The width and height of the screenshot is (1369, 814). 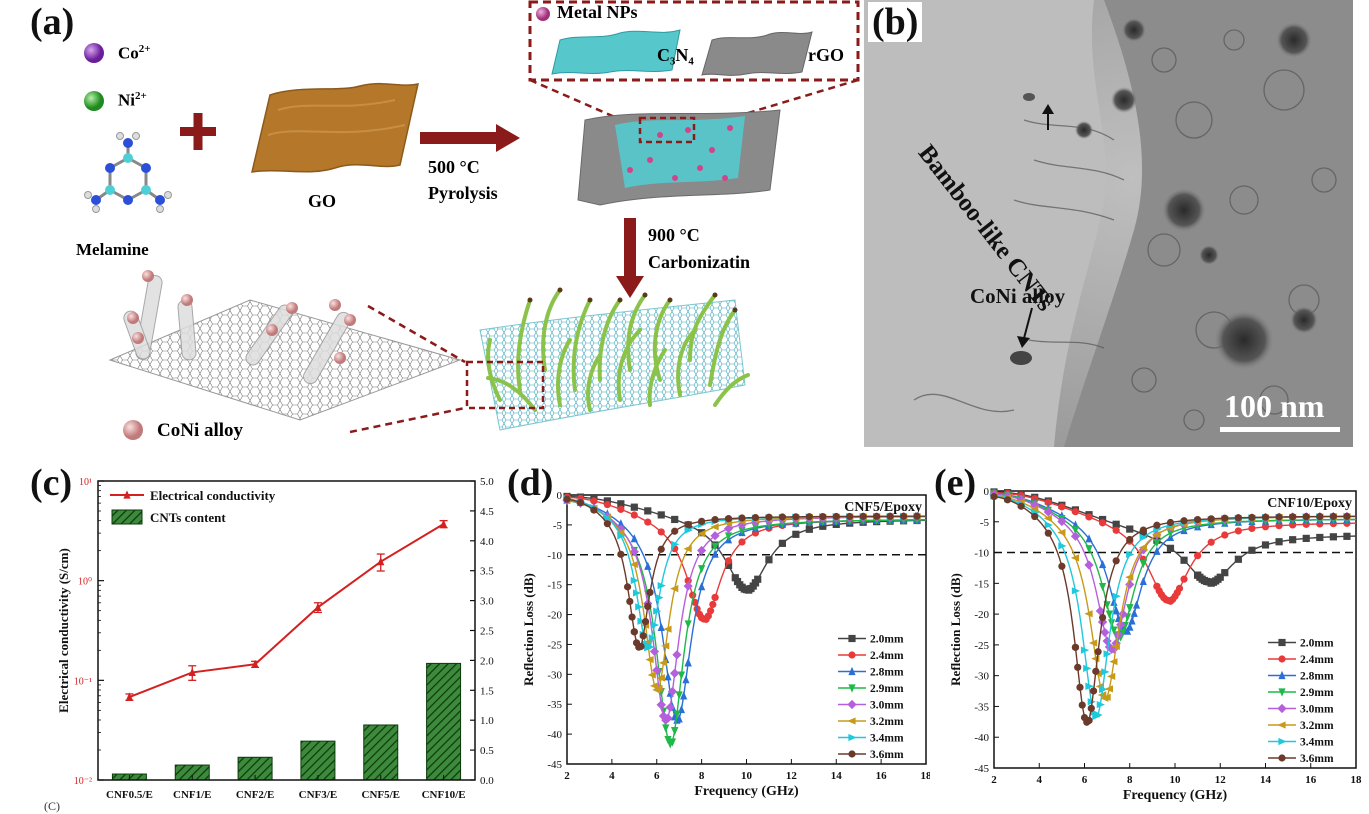 I want to click on alloy-annotation: CoNi alloy, so click(x=1018, y=296).